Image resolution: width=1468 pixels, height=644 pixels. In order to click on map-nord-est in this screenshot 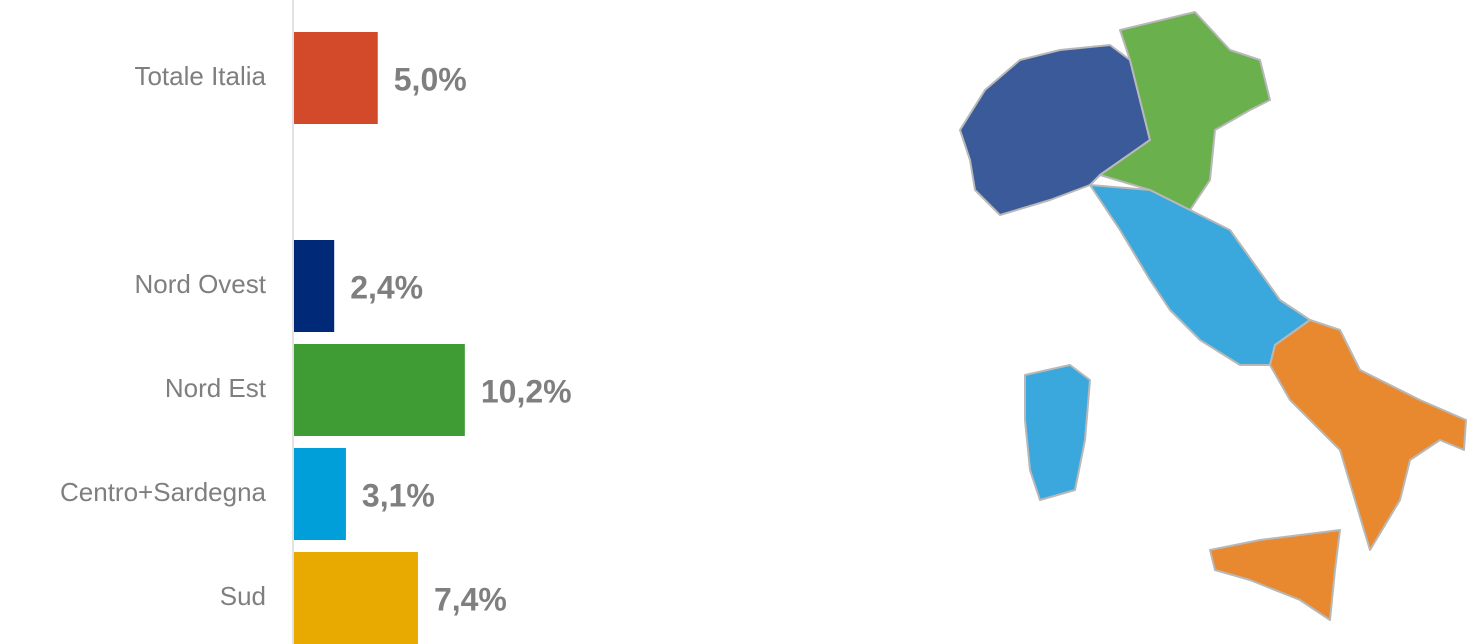, I will do `click(1185, 111)`.